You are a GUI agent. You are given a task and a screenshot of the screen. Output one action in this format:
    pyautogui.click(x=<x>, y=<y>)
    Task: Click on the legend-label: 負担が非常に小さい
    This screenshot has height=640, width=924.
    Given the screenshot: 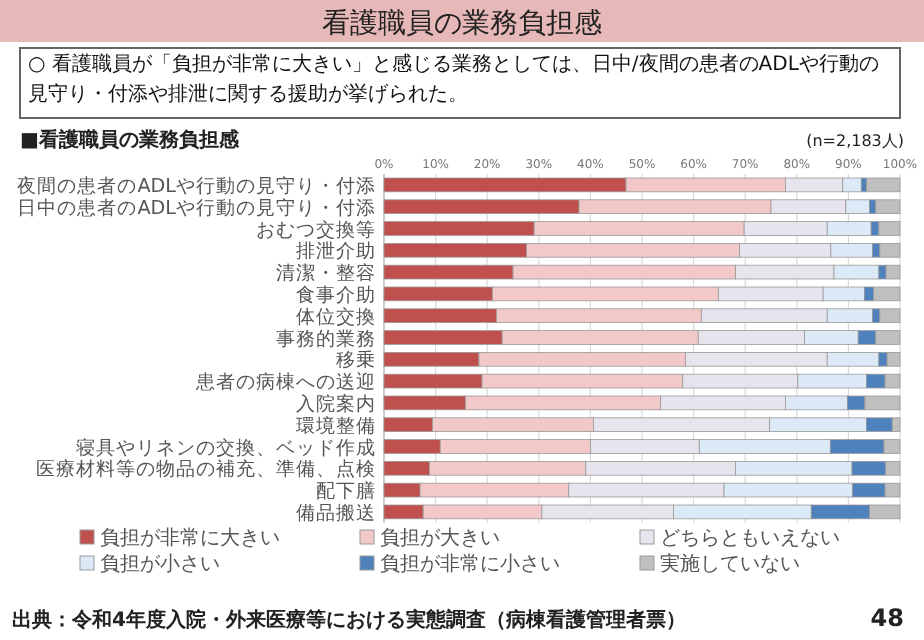 What is the action you would take?
    pyautogui.click(x=470, y=564)
    